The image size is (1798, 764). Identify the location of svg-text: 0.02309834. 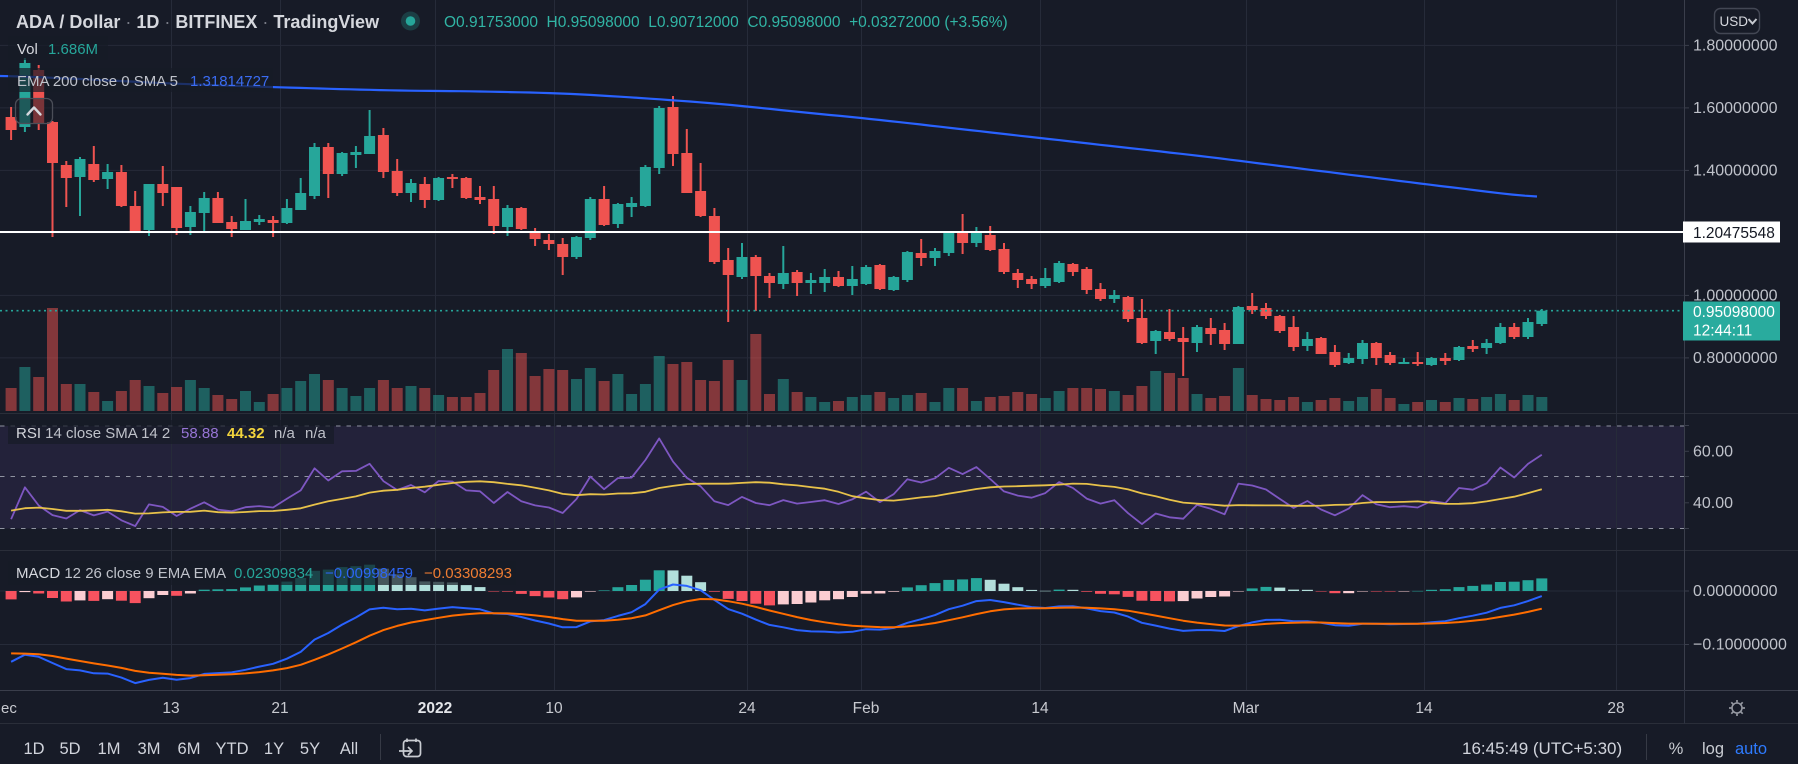
(273, 573).